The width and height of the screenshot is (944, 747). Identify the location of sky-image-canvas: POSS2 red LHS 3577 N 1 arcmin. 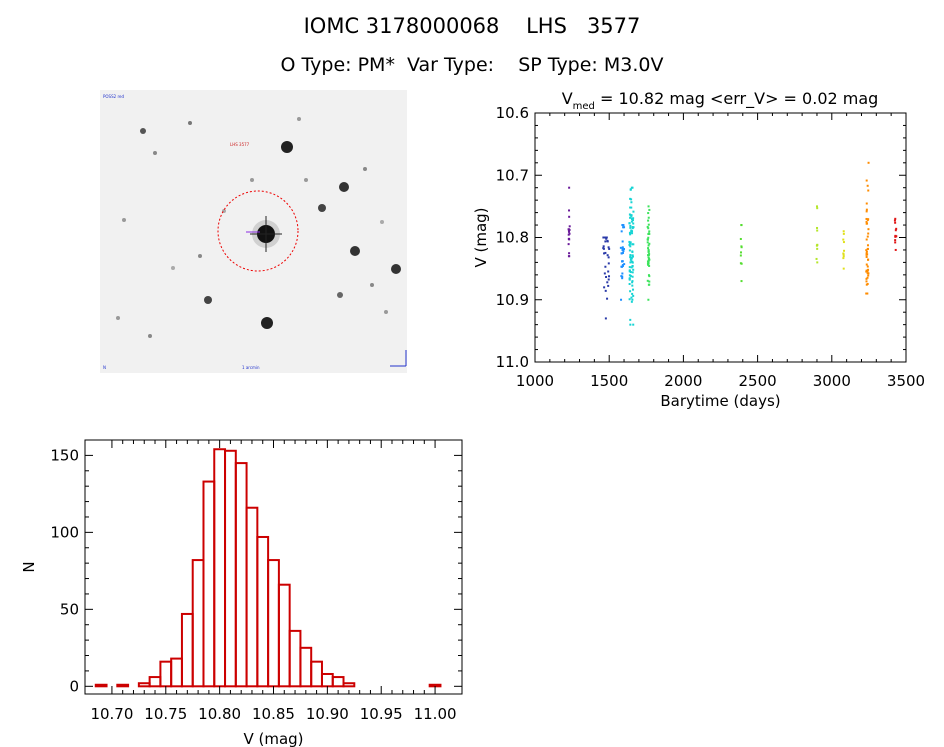
(253, 231).